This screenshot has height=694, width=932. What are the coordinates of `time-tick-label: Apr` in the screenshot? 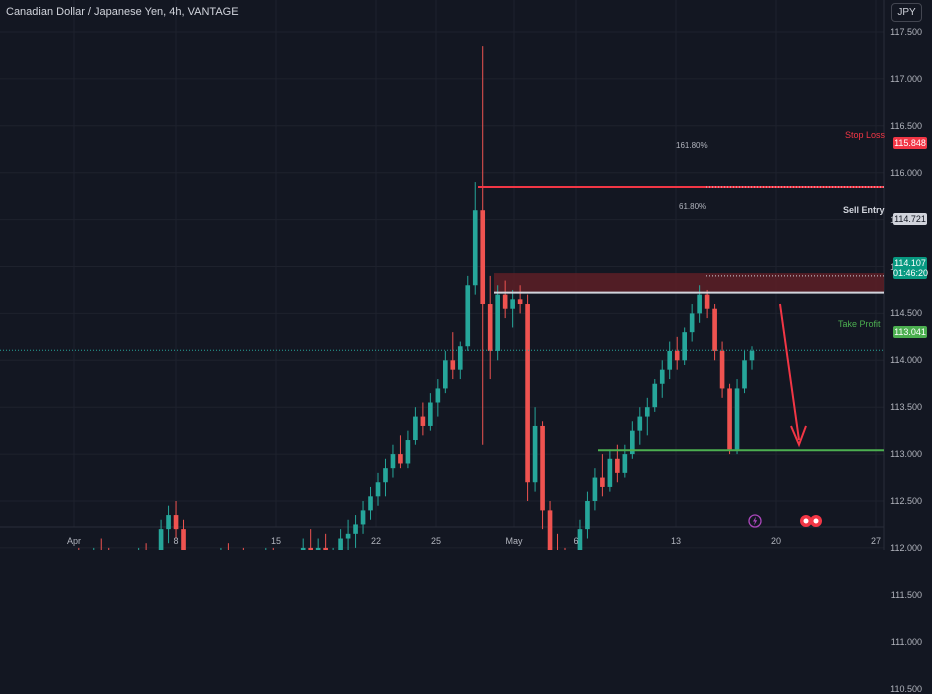 It's located at (74, 541).